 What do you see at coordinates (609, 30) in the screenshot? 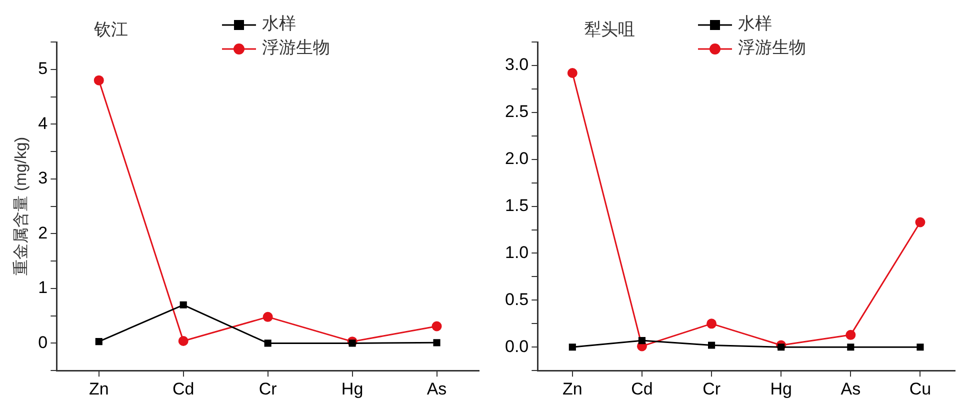
I see `chart-title: 犁头咀` at bounding box center [609, 30].